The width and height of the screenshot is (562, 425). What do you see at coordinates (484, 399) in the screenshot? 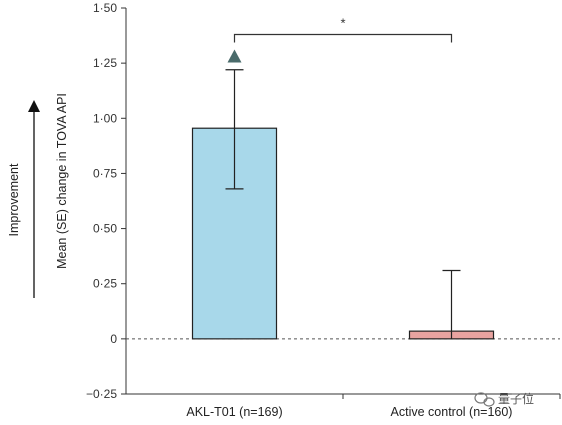
I see `wechat-icon` at bounding box center [484, 399].